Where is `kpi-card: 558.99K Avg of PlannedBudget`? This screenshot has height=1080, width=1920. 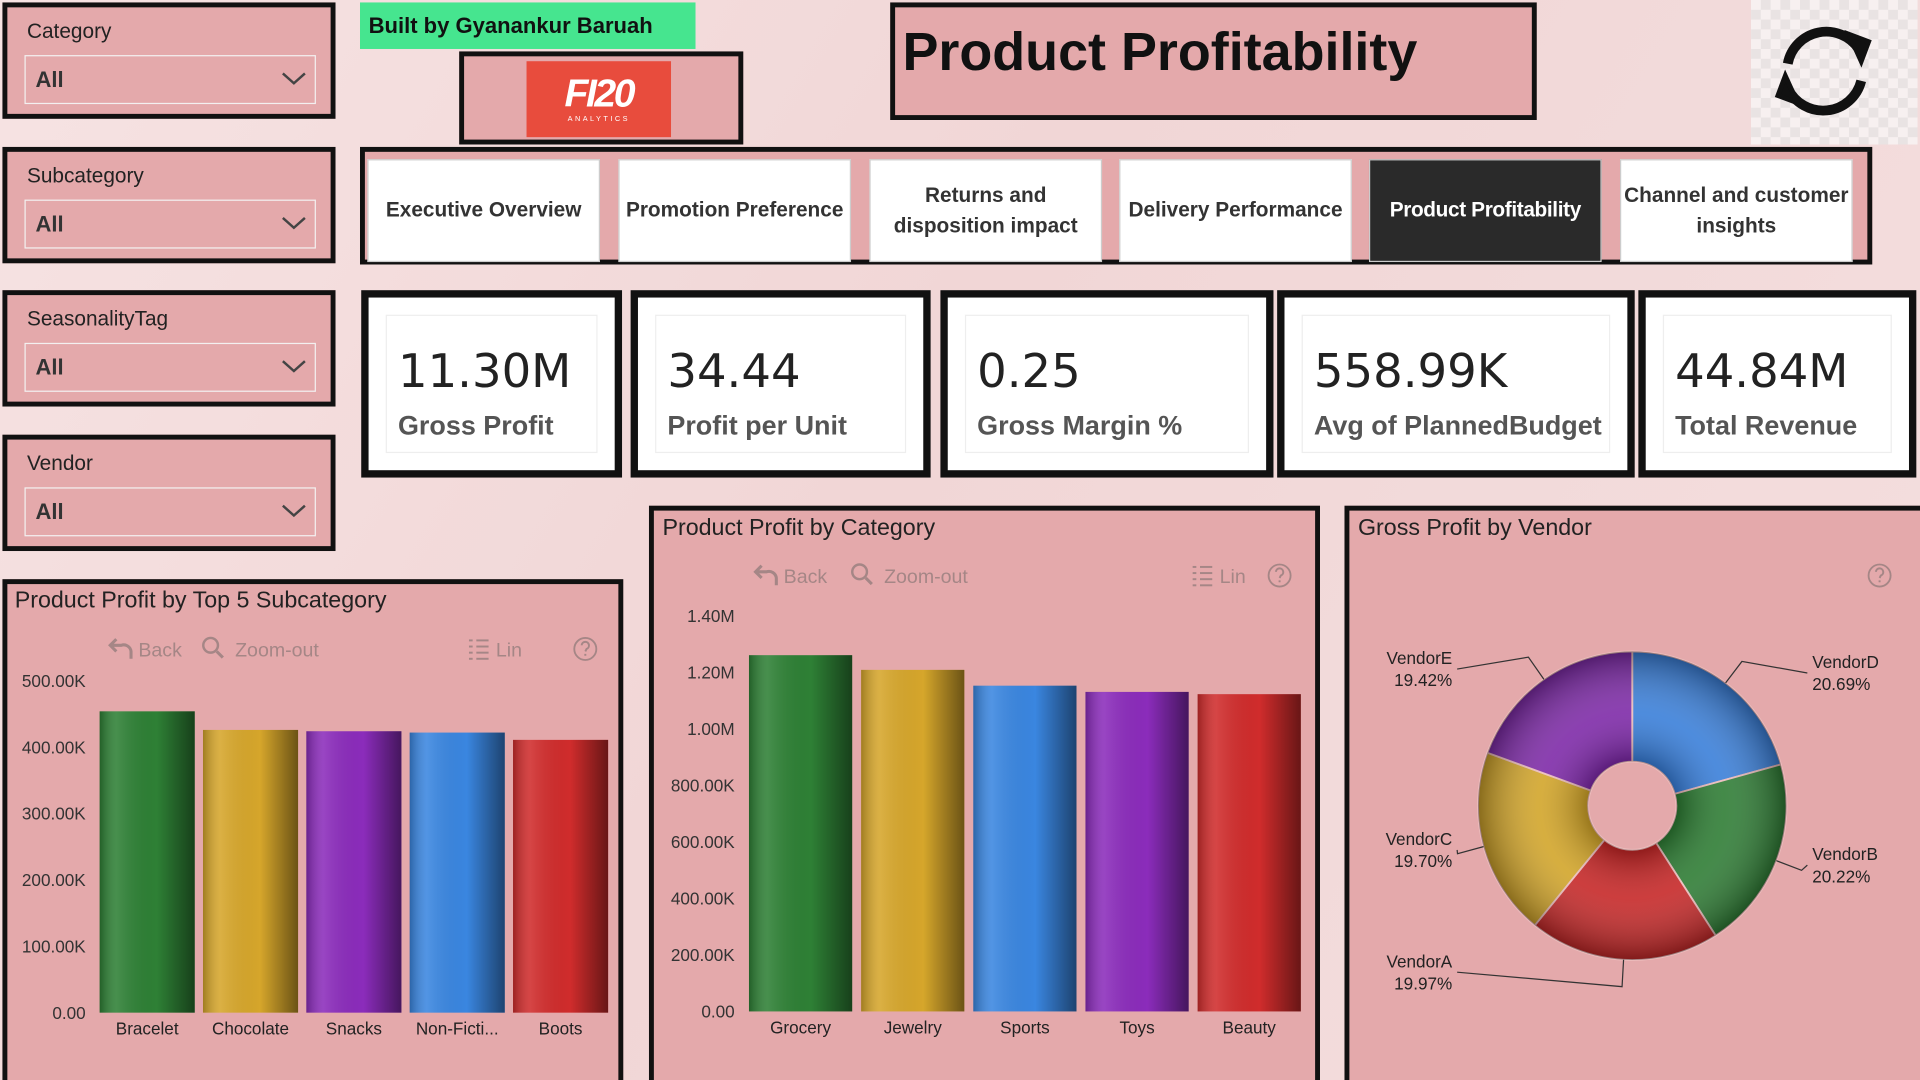
kpi-card: 558.99K Avg of PlannedBudget is located at coordinates (1456, 384).